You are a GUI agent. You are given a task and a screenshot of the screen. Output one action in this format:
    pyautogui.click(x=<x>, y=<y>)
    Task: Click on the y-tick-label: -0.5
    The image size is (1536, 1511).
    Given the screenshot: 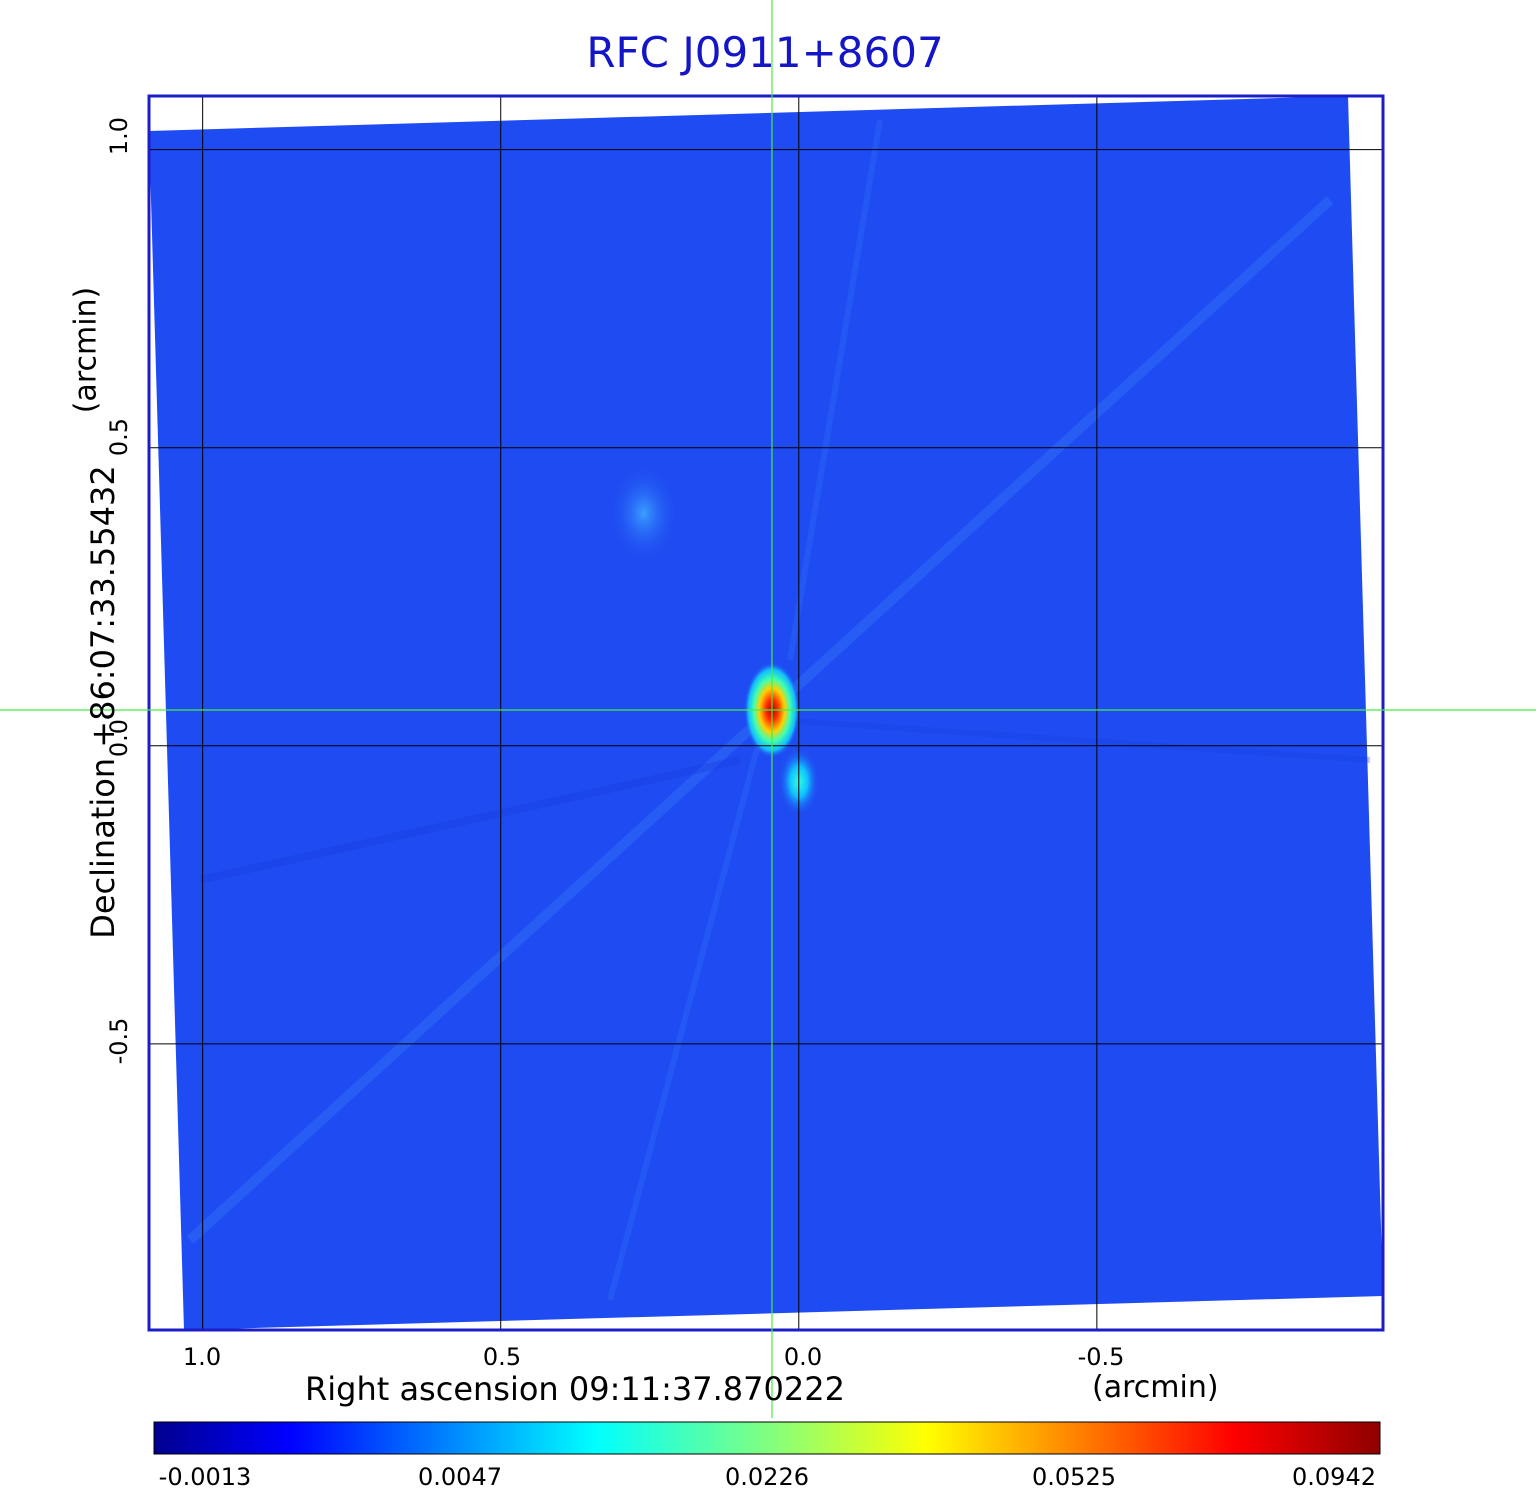 What is the action you would take?
    pyautogui.click(x=119, y=1041)
    